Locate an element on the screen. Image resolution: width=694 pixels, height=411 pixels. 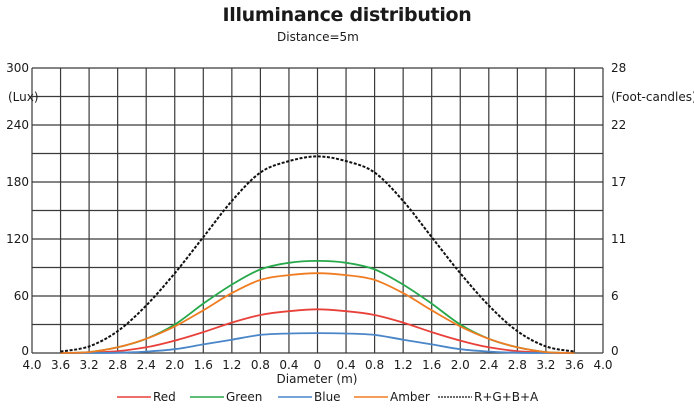
chart-title: Illuminance distribution is located at coordinates (347, 15).